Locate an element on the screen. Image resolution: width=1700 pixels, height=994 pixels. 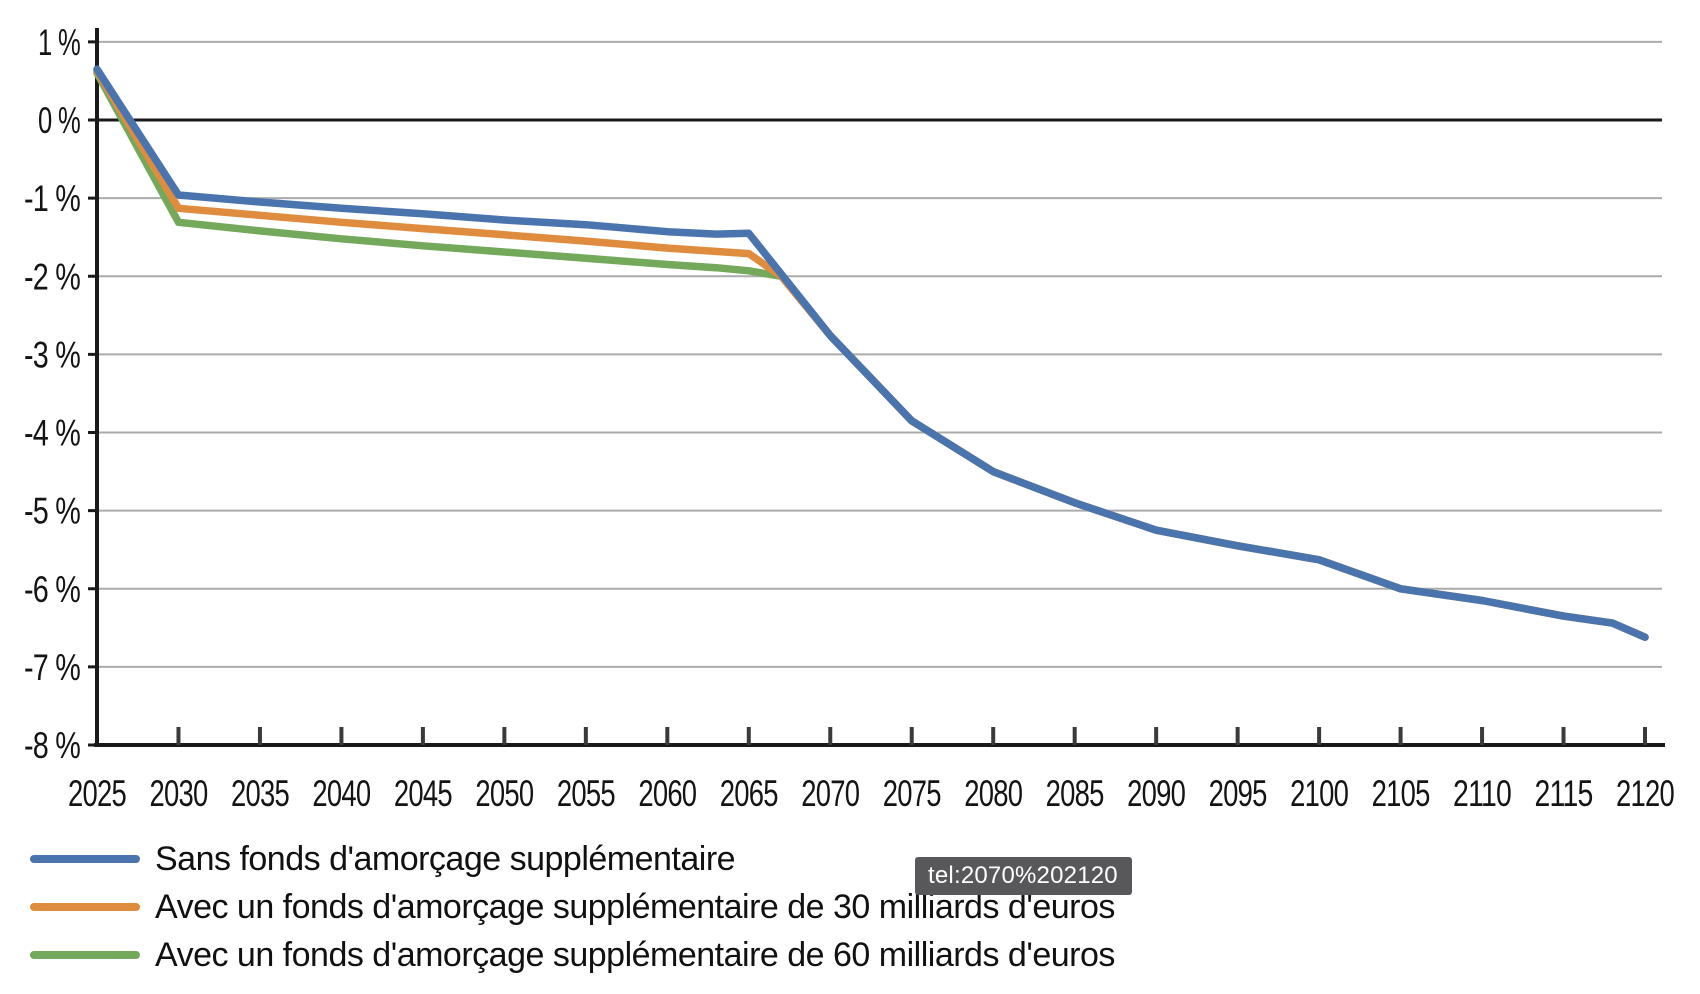
svg-text: 2080 is located at coordinates (993, 793).